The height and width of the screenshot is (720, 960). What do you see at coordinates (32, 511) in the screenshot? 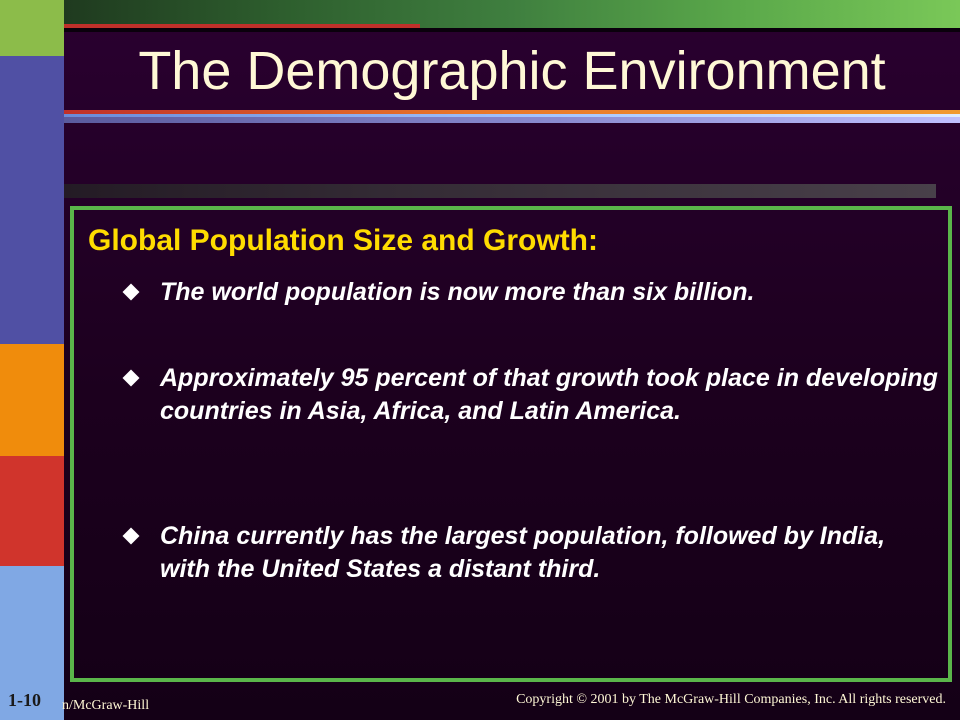
I see `left-bar-red-segment` at bounding box center [32, 511].